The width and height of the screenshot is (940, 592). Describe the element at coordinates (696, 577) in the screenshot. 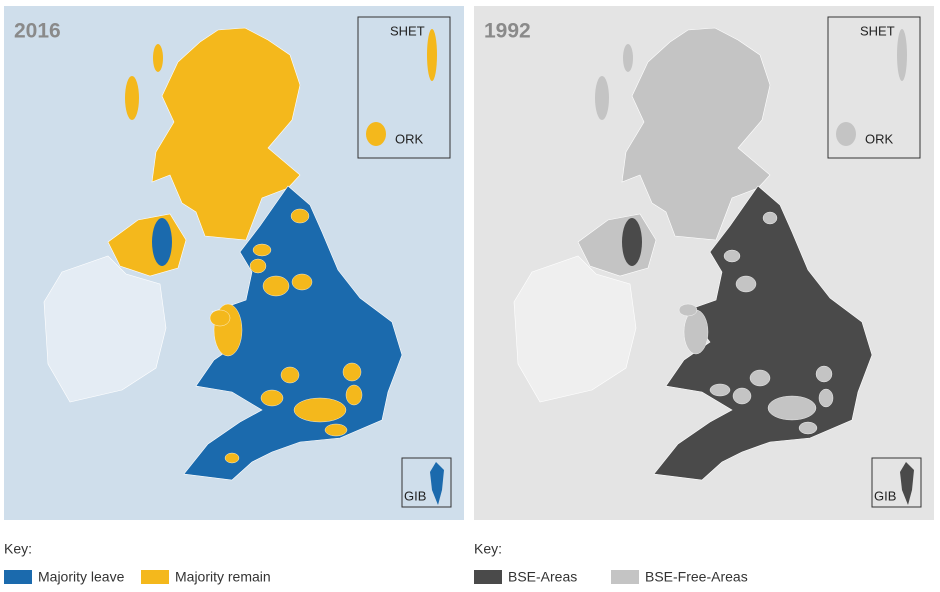

I see `legend-label: BSE-Free-Areas` at that location.